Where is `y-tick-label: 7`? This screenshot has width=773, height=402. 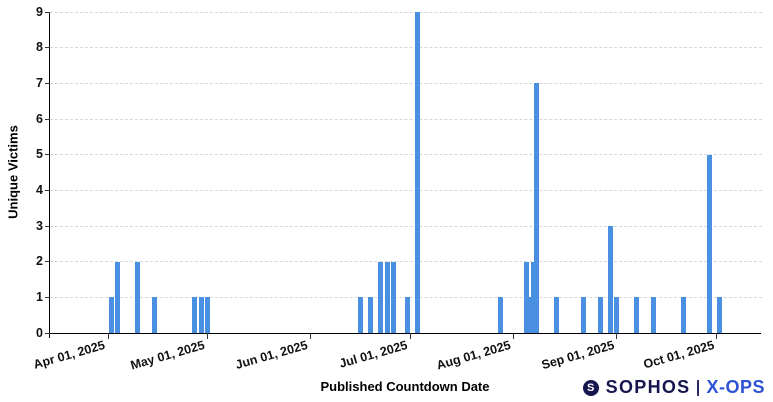 y-tick-label: 7 is located at coordinates (39, 82).